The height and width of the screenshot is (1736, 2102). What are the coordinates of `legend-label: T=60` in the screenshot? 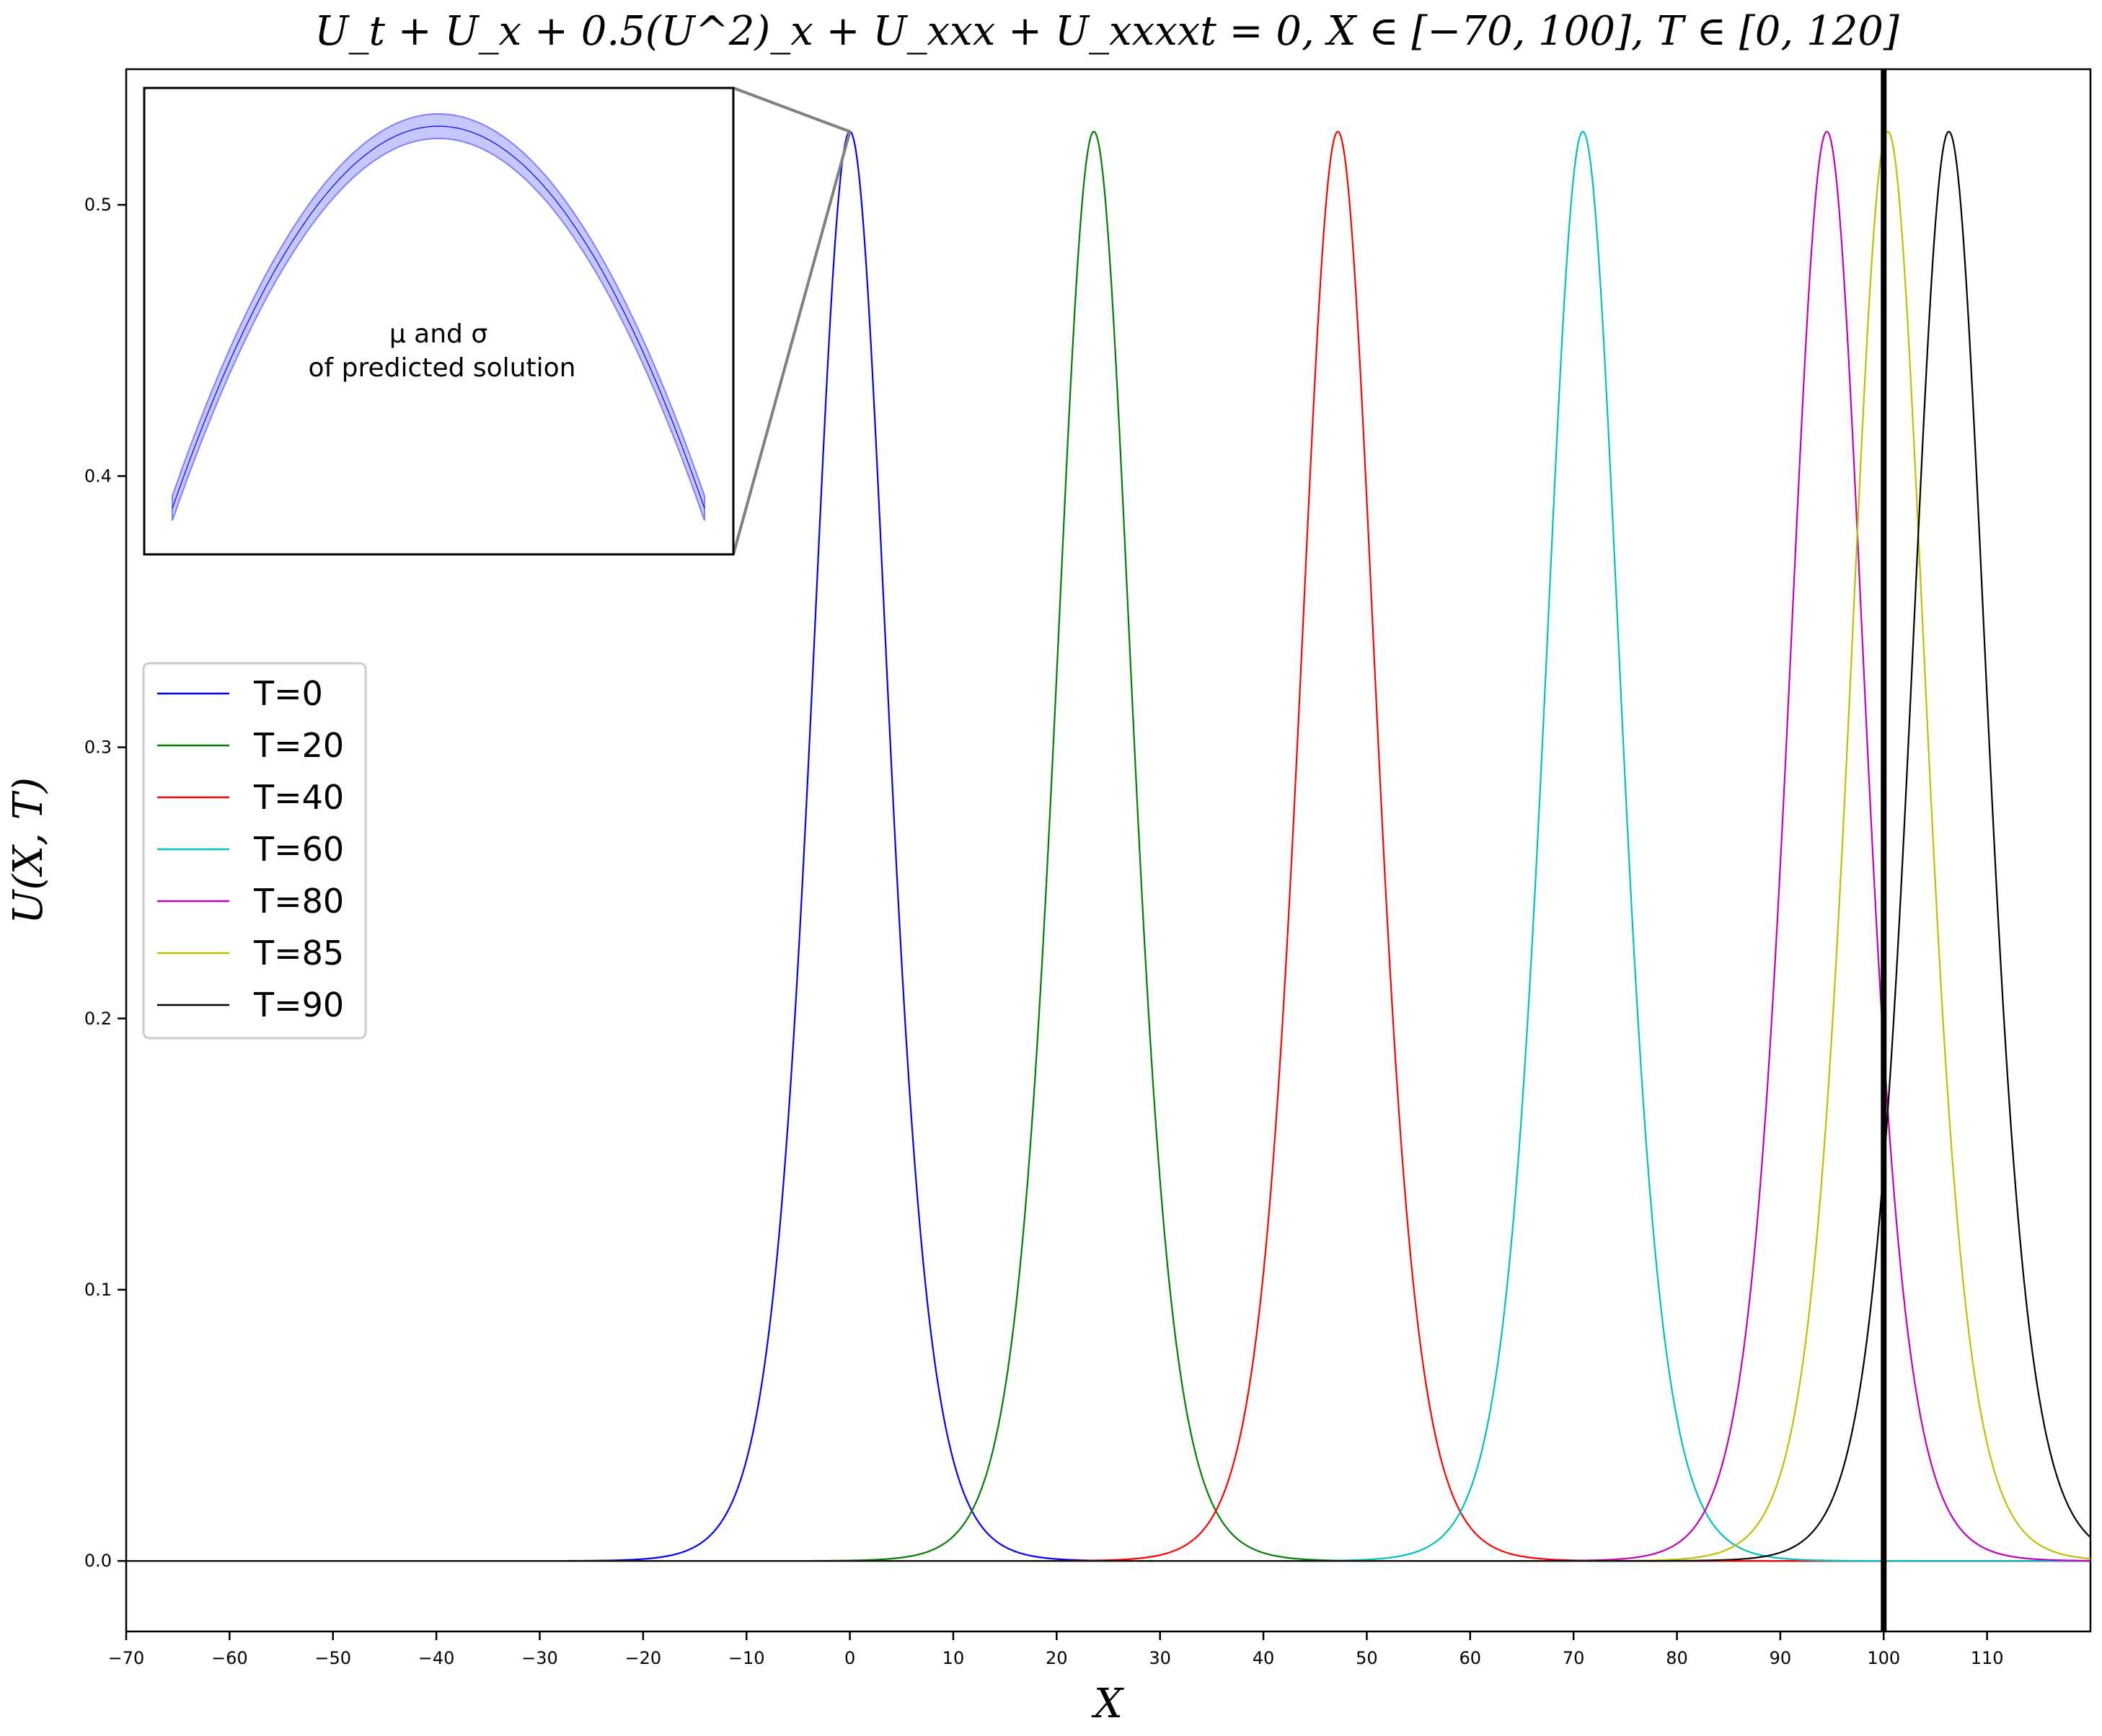 It's located at (299, 849).